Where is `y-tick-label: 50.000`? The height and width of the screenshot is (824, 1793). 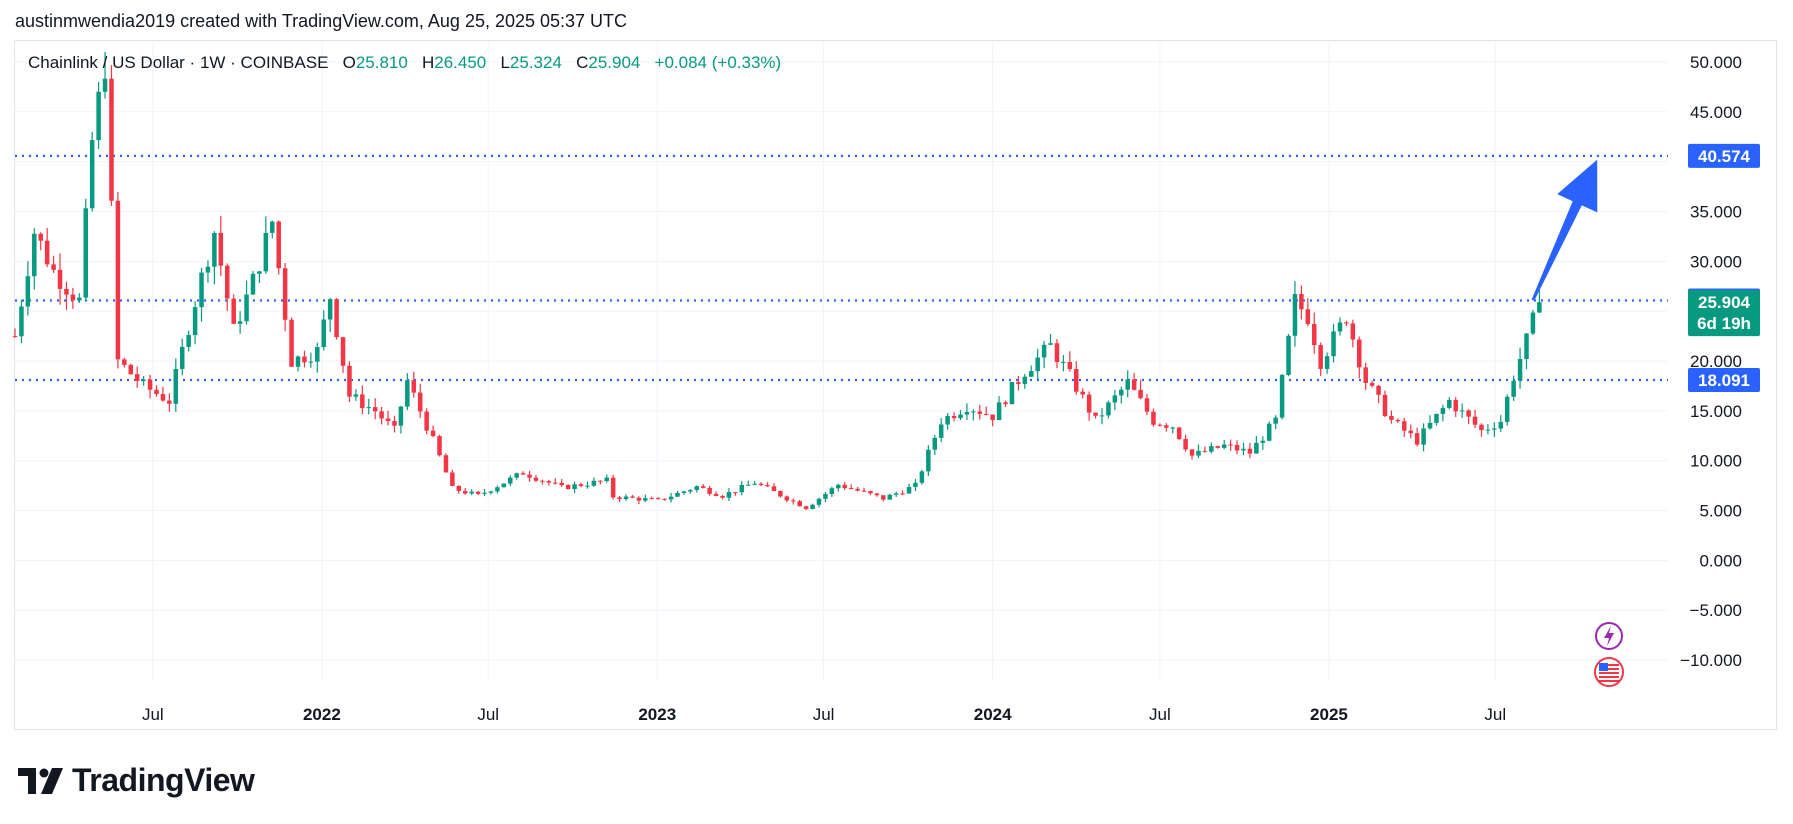 y-tick-label: 50.000 is located at coordinates (1716, 62).